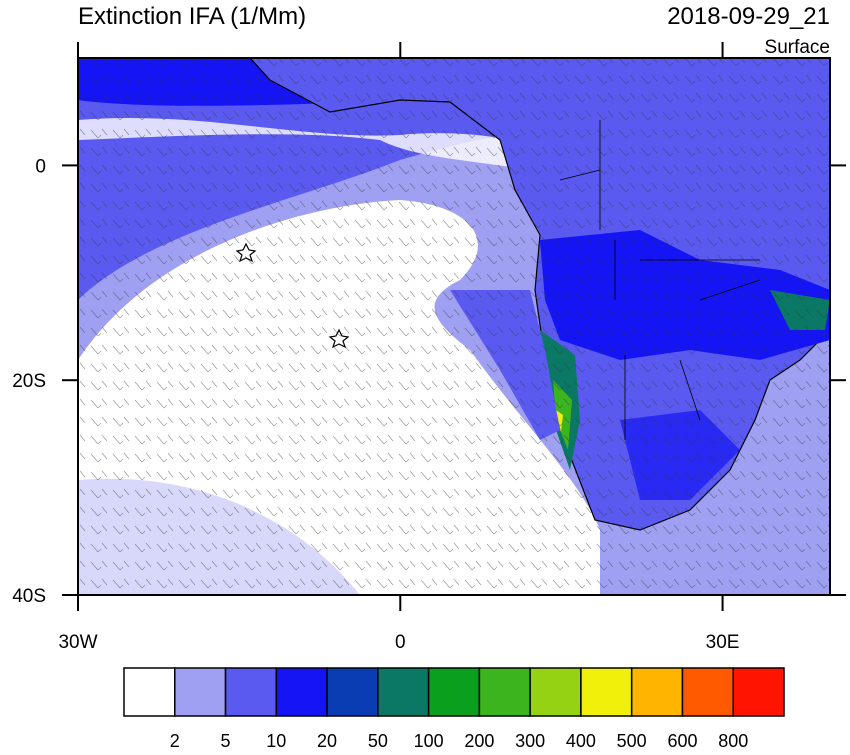  I want to click on colorbar-label: 5, so click(226, 740).